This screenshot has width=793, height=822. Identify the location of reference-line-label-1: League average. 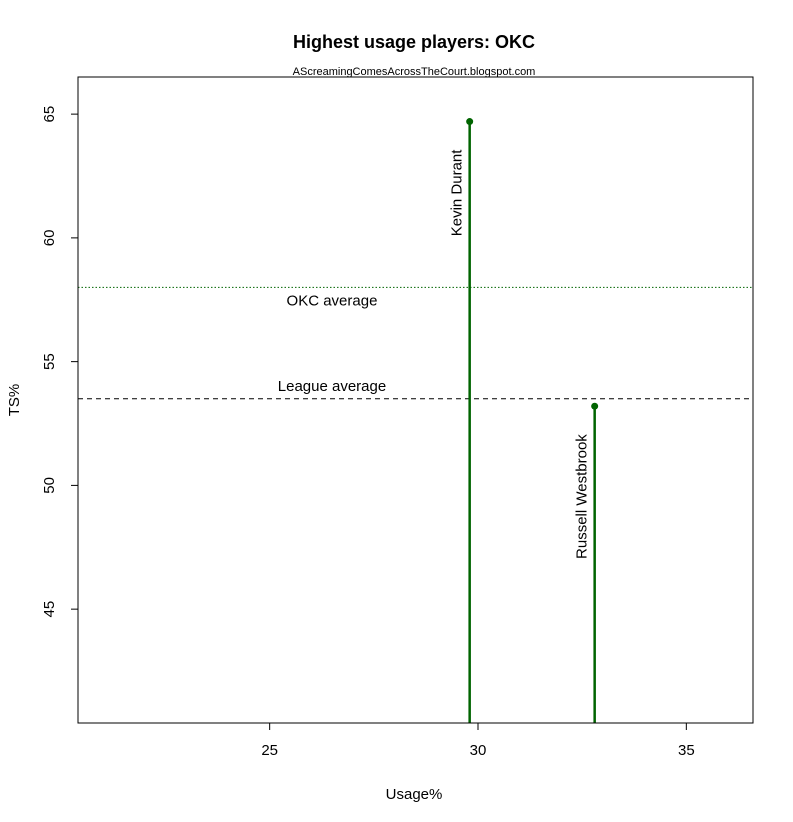
(332, 386).